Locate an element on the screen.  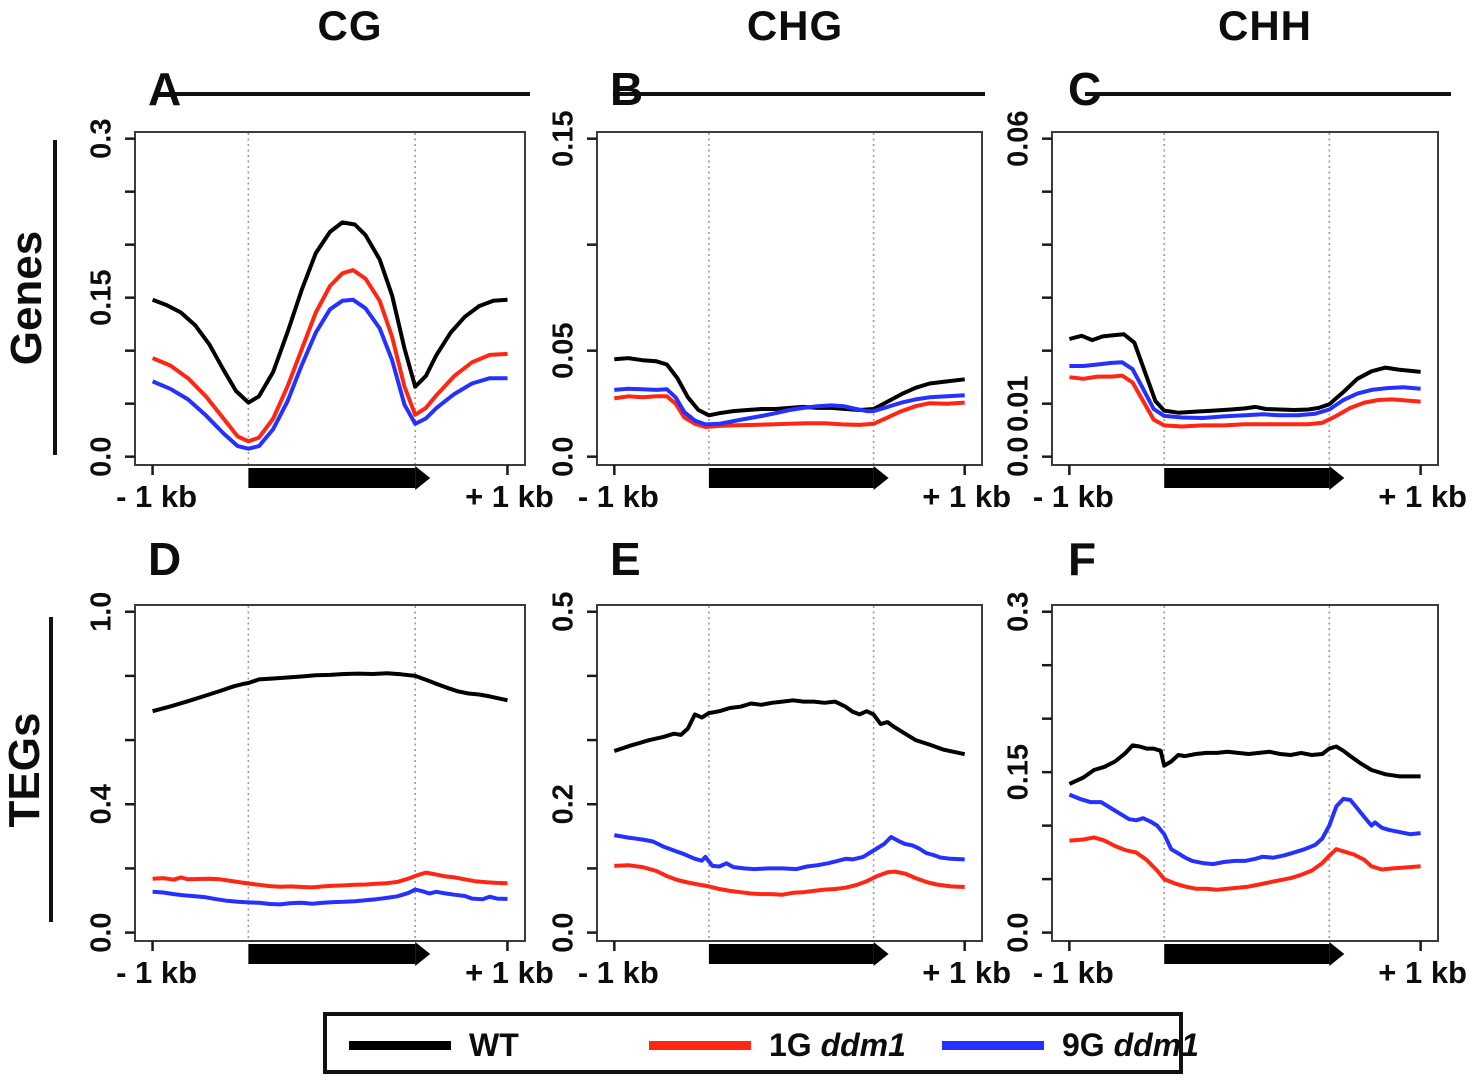
y-tick-label: 0.01 is located at coordinates (1019, 403).